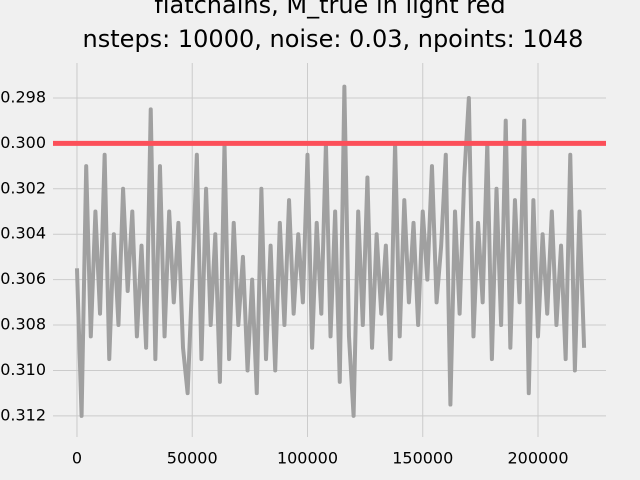 Image resolution: width=640 pixels, height=480 pixels. What do you see at coordinates (330, 479) in the screenshot?
I see `x-axis-label: step number` at bounding box center [330, 479].